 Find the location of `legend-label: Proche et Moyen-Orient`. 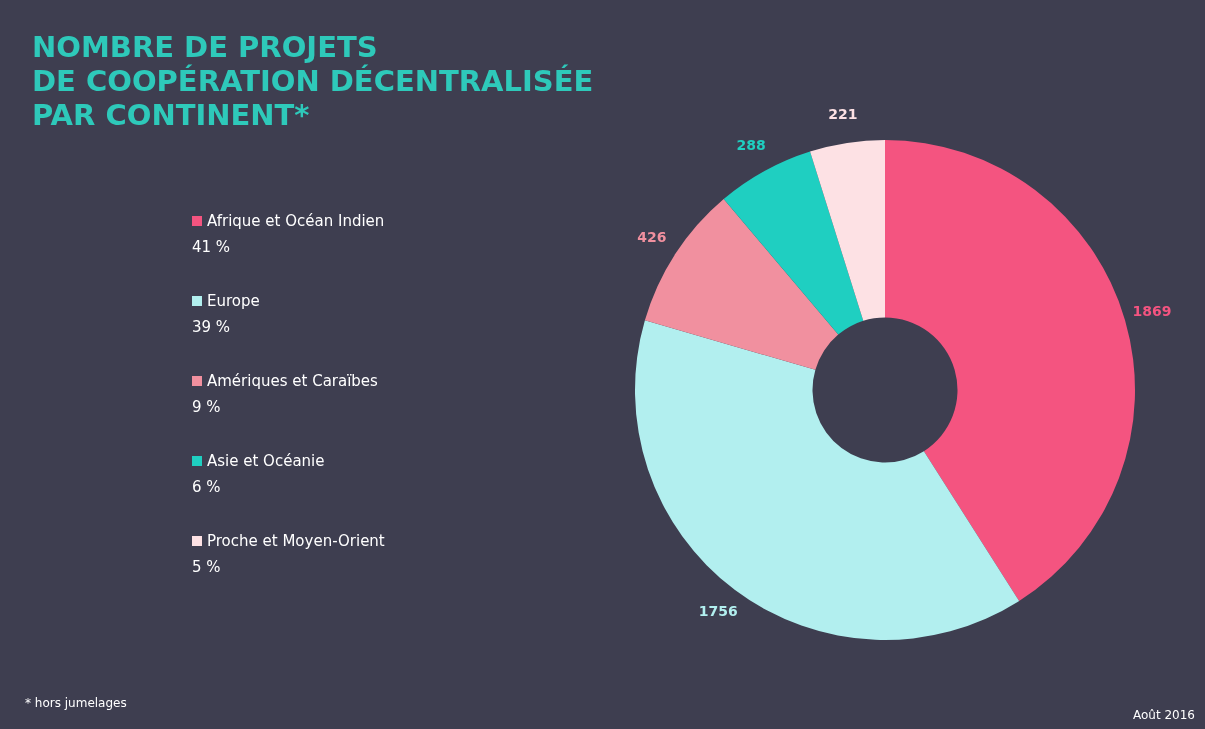

legend-label: Proche et Moyen-Orient is located at coordinates (295, 541).